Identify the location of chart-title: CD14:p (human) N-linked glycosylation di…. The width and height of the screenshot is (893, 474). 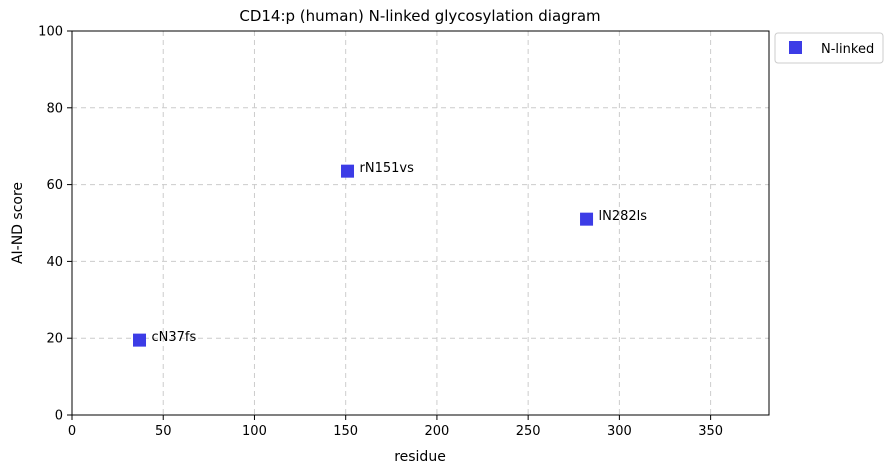
(419, 16).